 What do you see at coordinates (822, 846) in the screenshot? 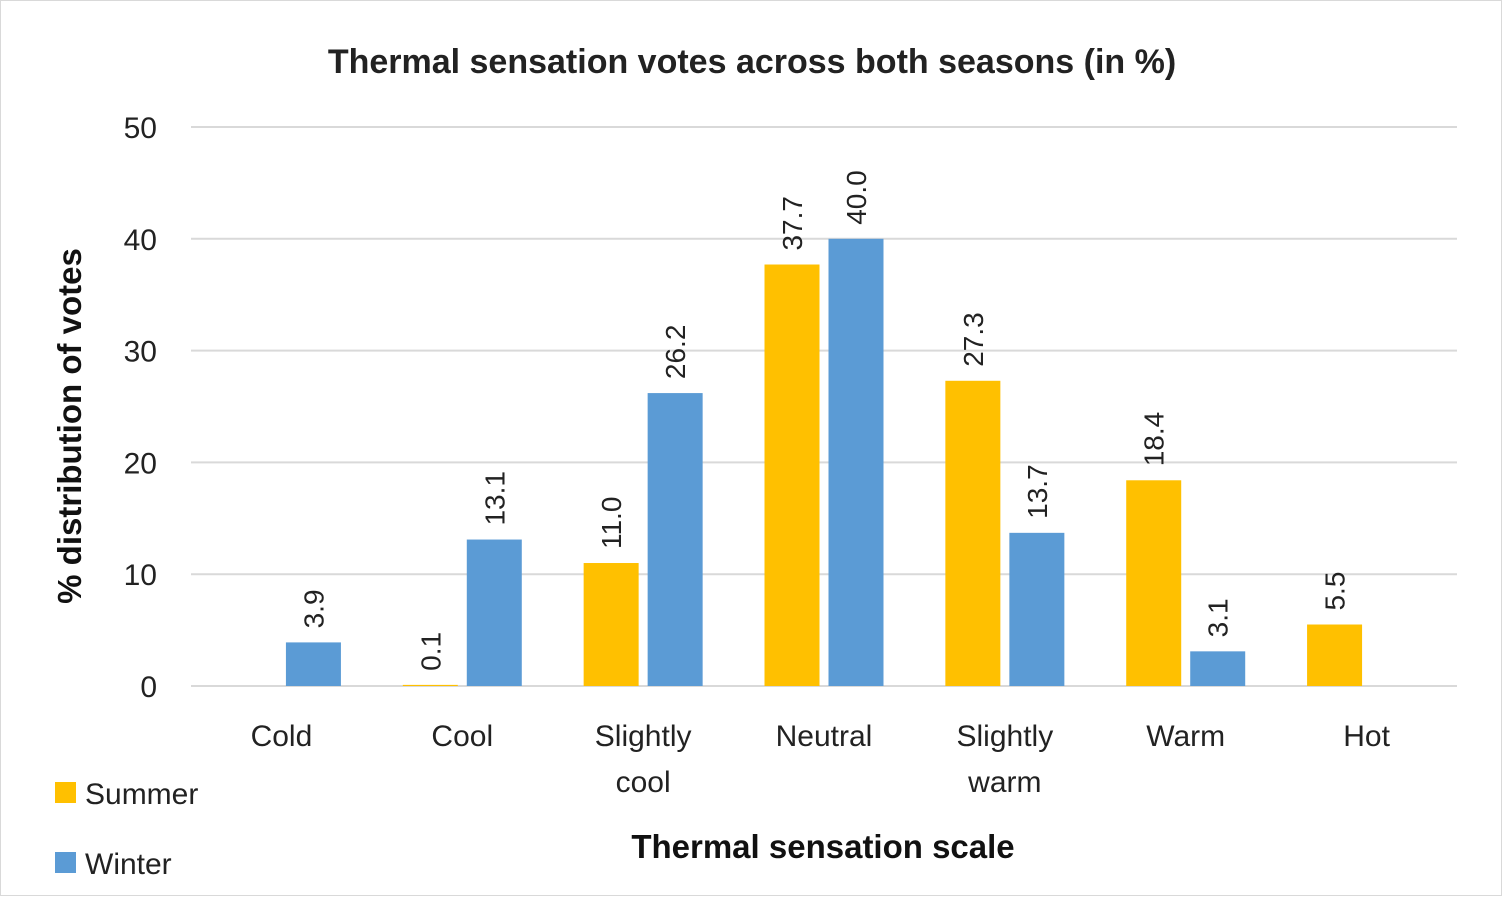
I see `x-axis-title: Thermal sensation scale` at bounding box center [822, 846].